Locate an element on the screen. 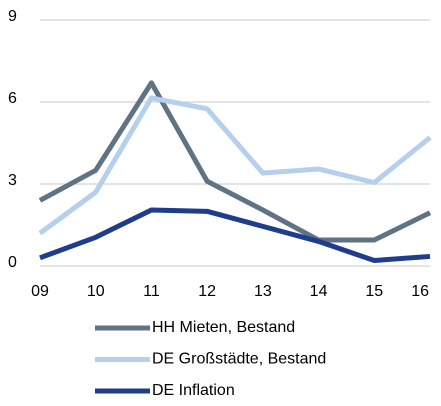  x-tick-label: 14 is located at coordinates (319, 291).